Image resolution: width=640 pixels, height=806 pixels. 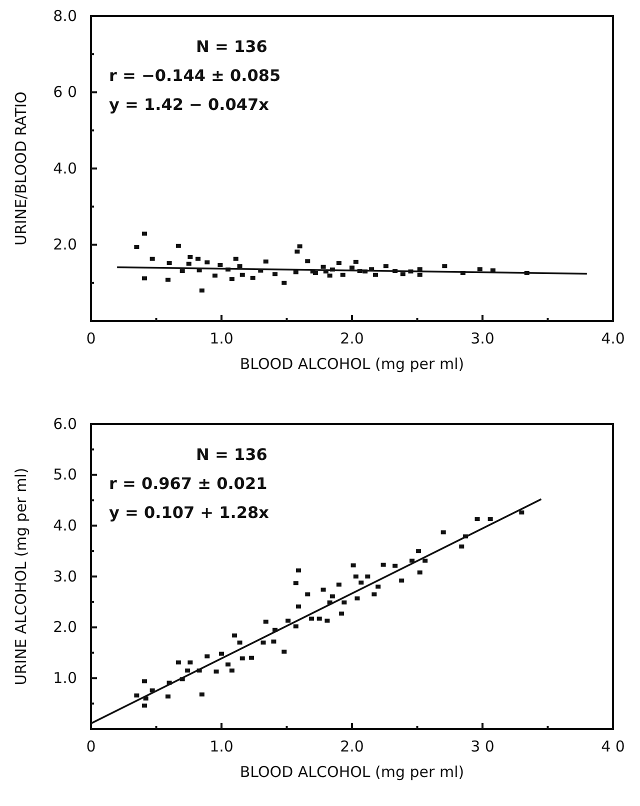 What do you see at coordinates (65, 423) in the screenshot?
I see `y-tick-label: 6.0` at bounding box center [65, 423].